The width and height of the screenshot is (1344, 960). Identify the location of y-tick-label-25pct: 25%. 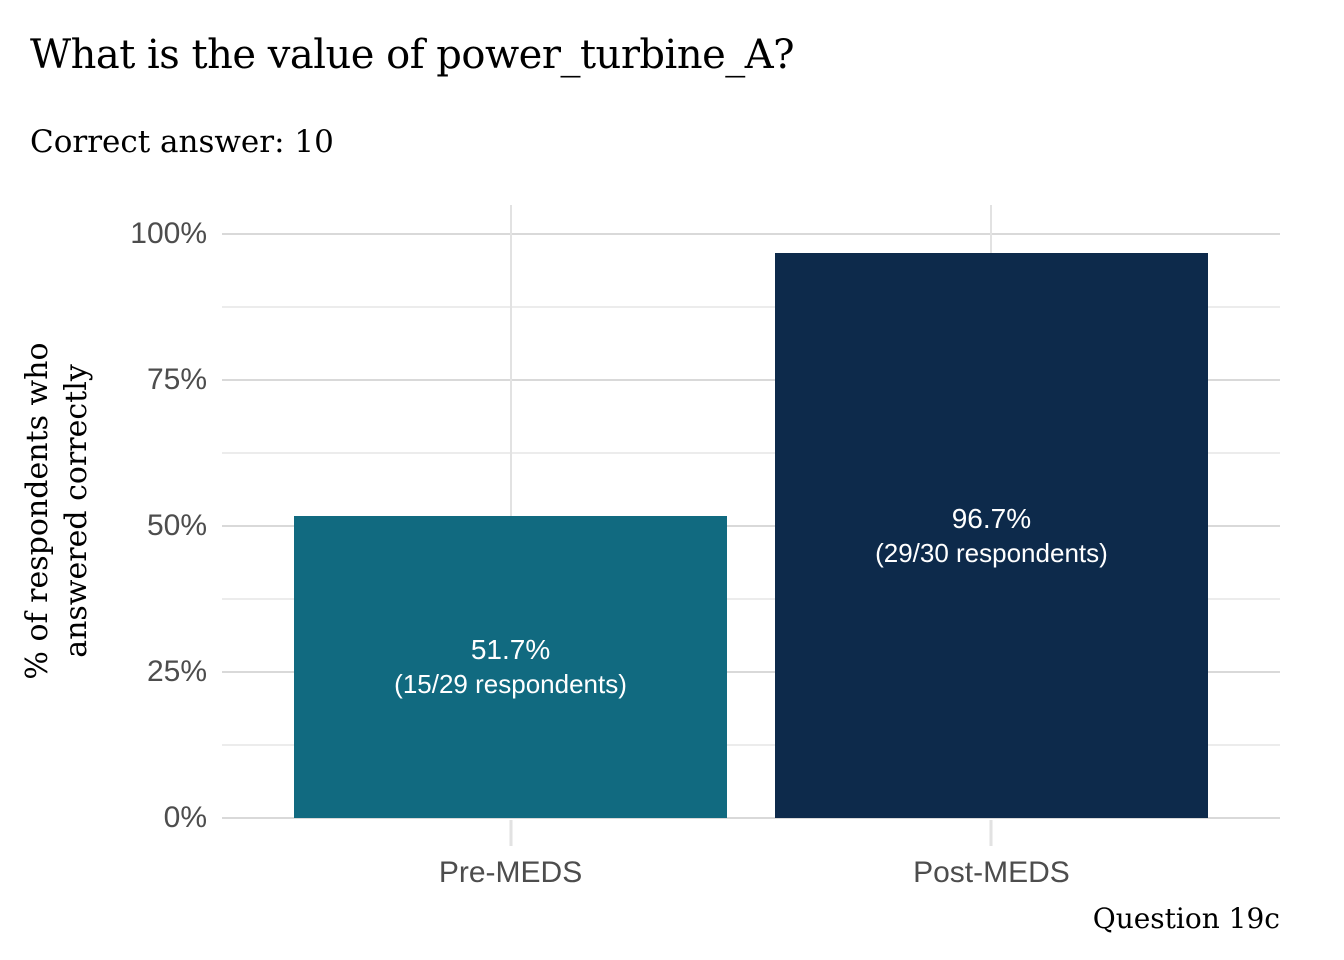
(176, 672).